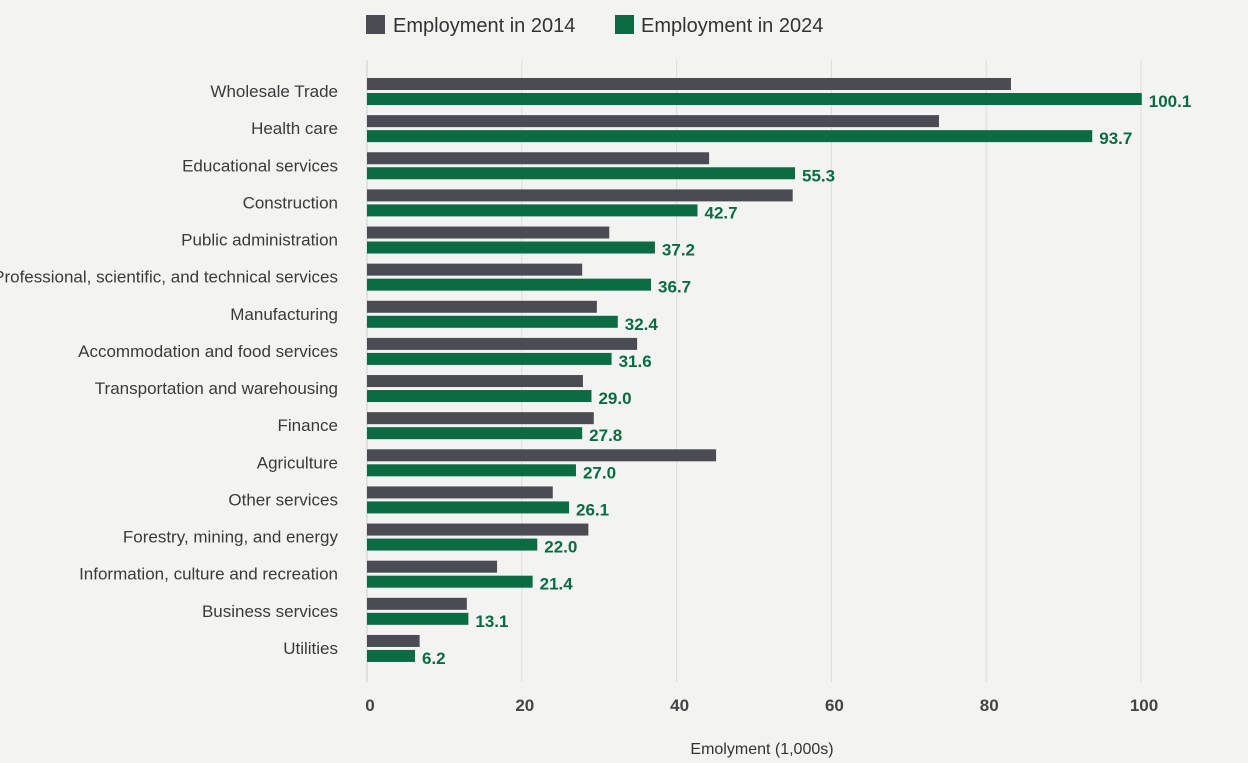 Image resolution: width=1248 pixels, height=763 pixels. What do you see at coordinates (284, 314) in the screenshot?
I see `category-label: Manufacturing` at bounding box center [284, 314].